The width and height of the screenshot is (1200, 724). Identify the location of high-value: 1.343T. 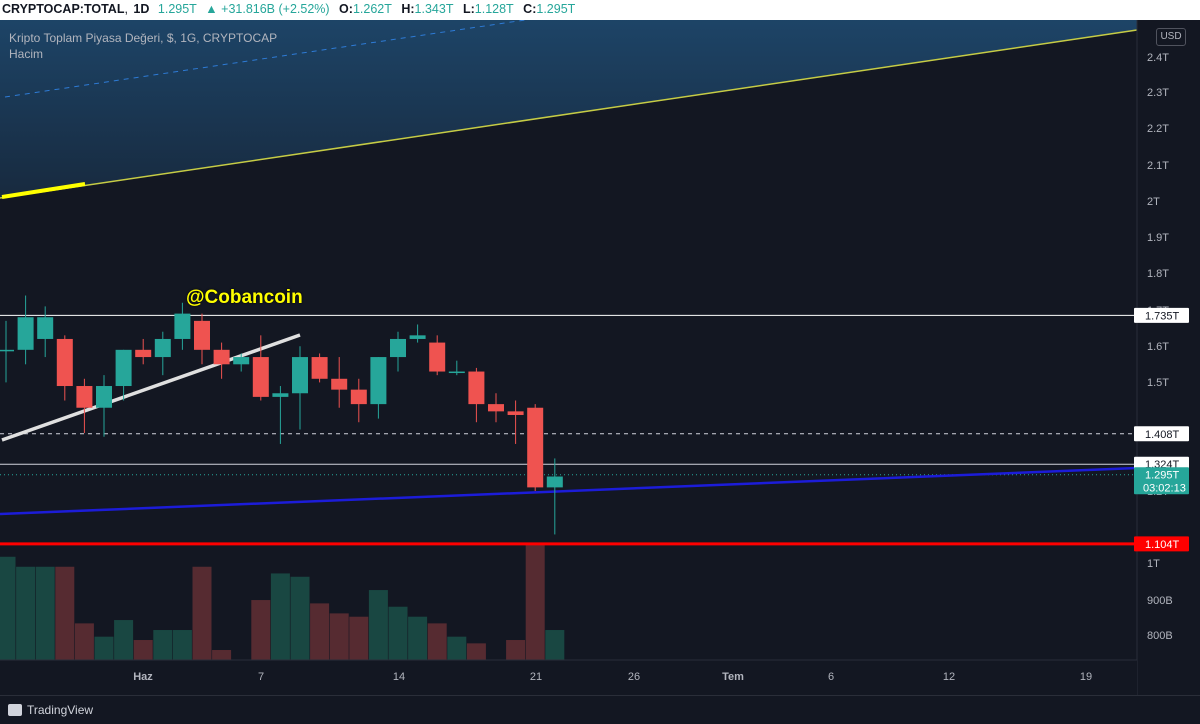
(434, 9).